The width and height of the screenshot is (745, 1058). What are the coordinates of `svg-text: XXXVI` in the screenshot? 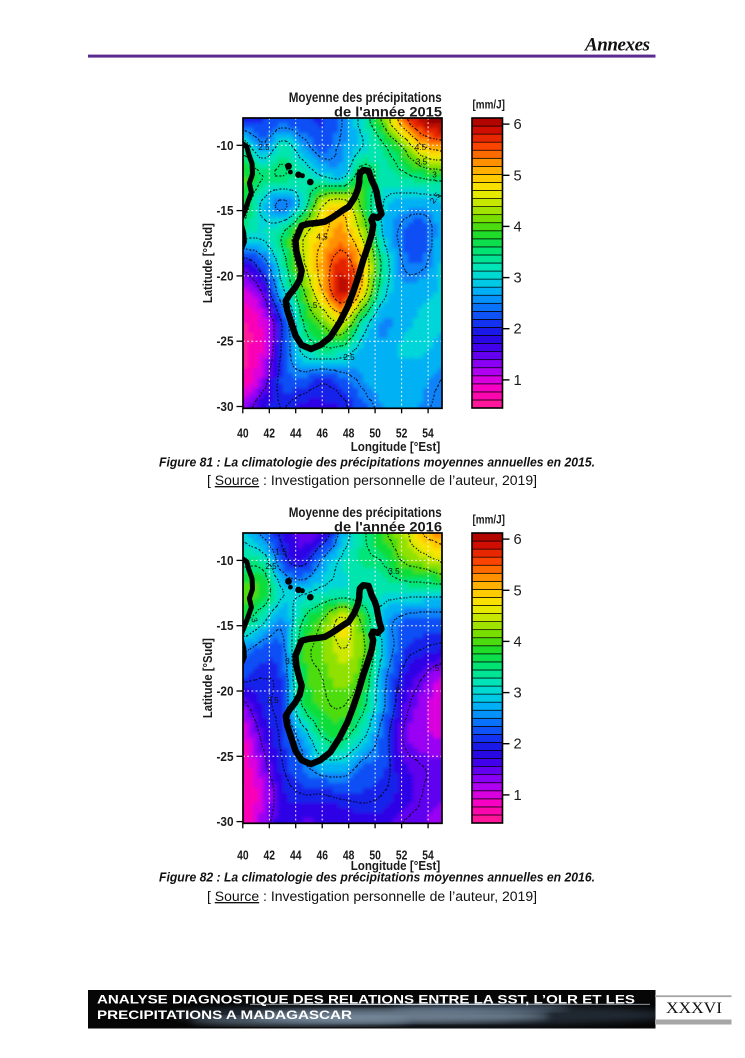 It's located at (694, 1008).